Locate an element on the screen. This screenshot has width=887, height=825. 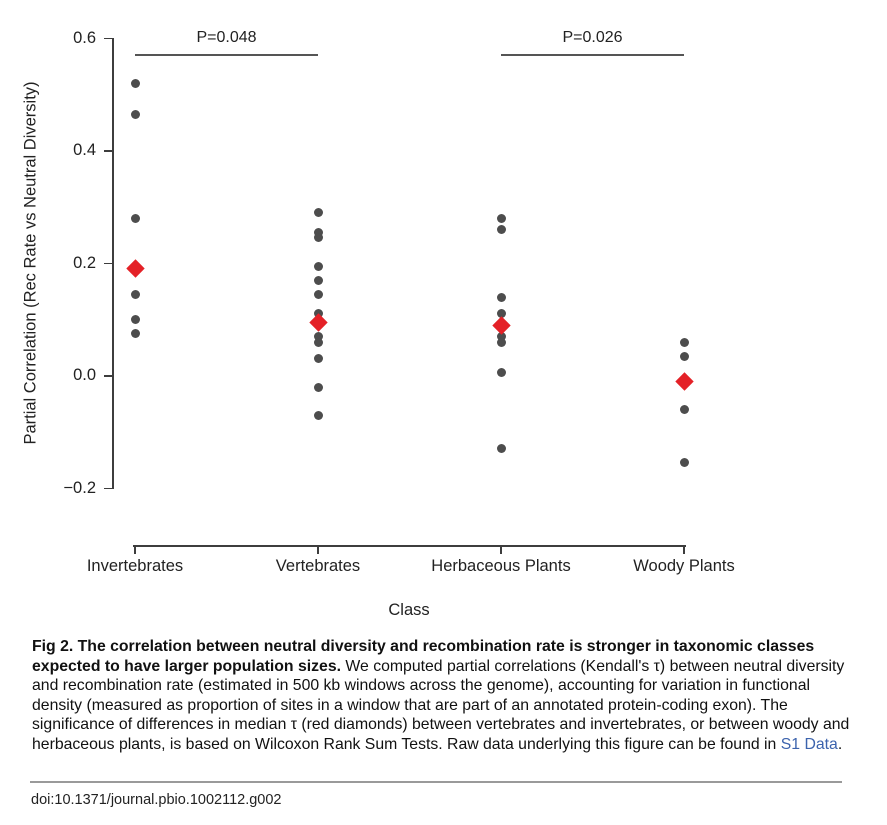
pvalue-label: P=0.048 is located at coordinates (226, 37).